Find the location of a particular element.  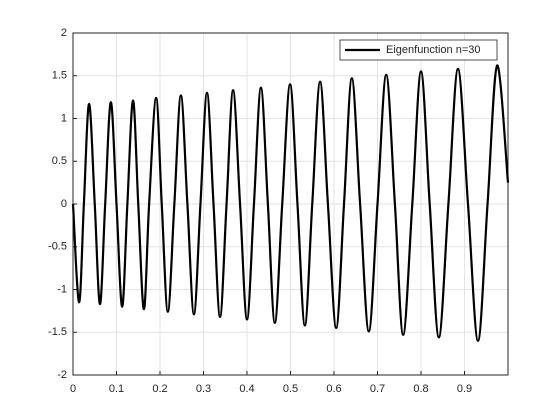

y-tick-label: -1.5 is located at coordinates (57, 332).